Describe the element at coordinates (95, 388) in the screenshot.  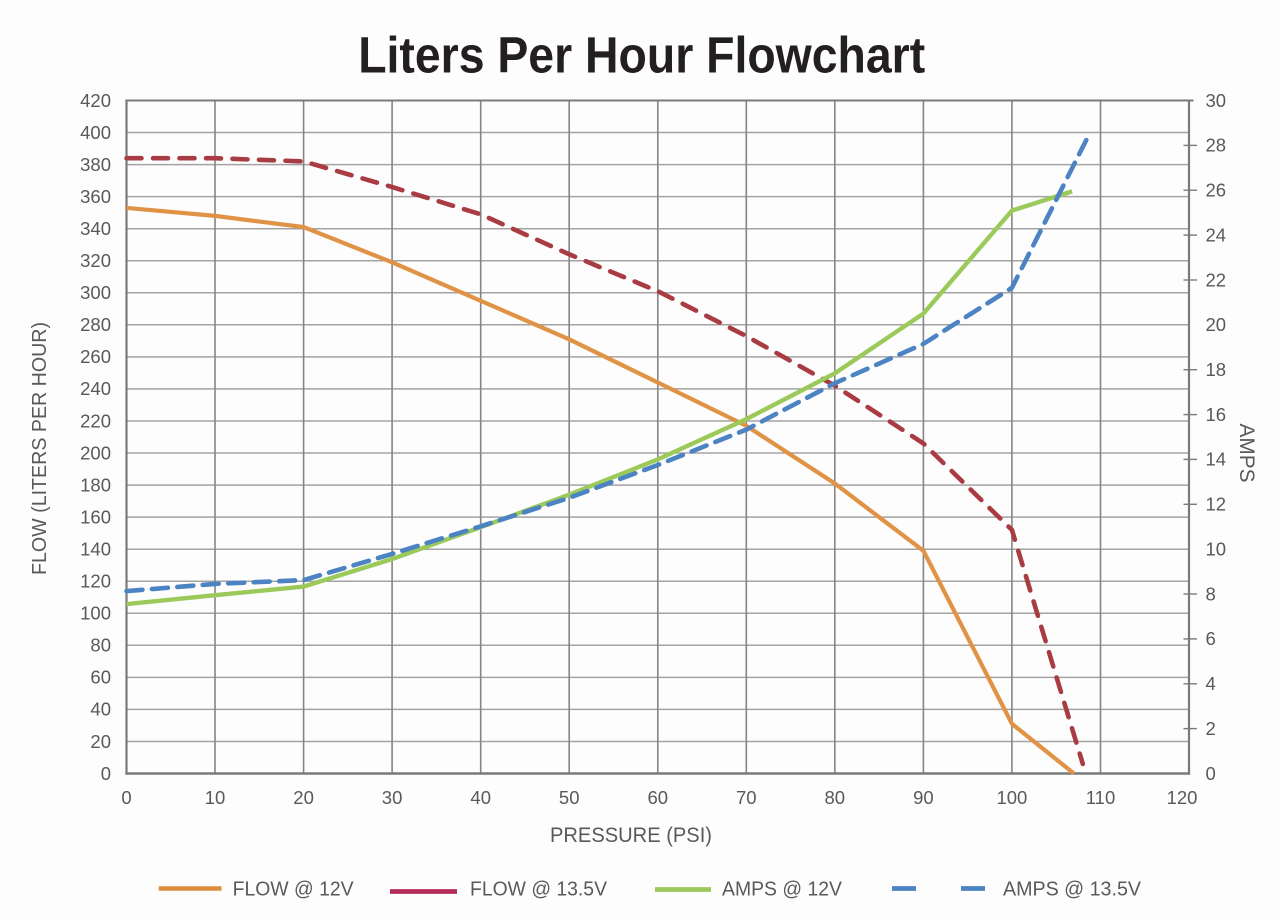
I see `svg-text: 240` at that location.